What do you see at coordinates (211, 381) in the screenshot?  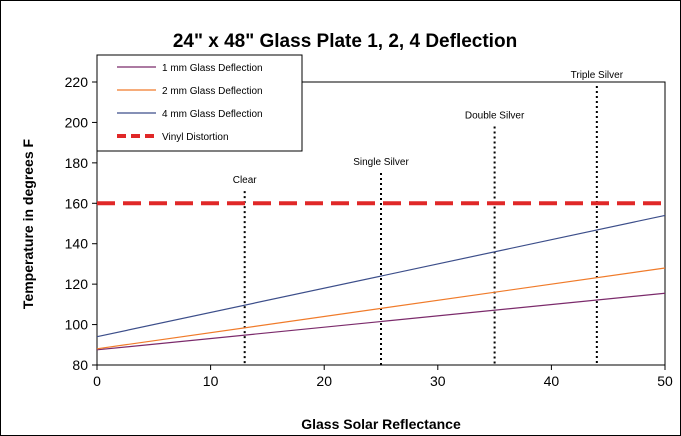 I see `x-tick-label: 10` at bounding box center [211, 381].